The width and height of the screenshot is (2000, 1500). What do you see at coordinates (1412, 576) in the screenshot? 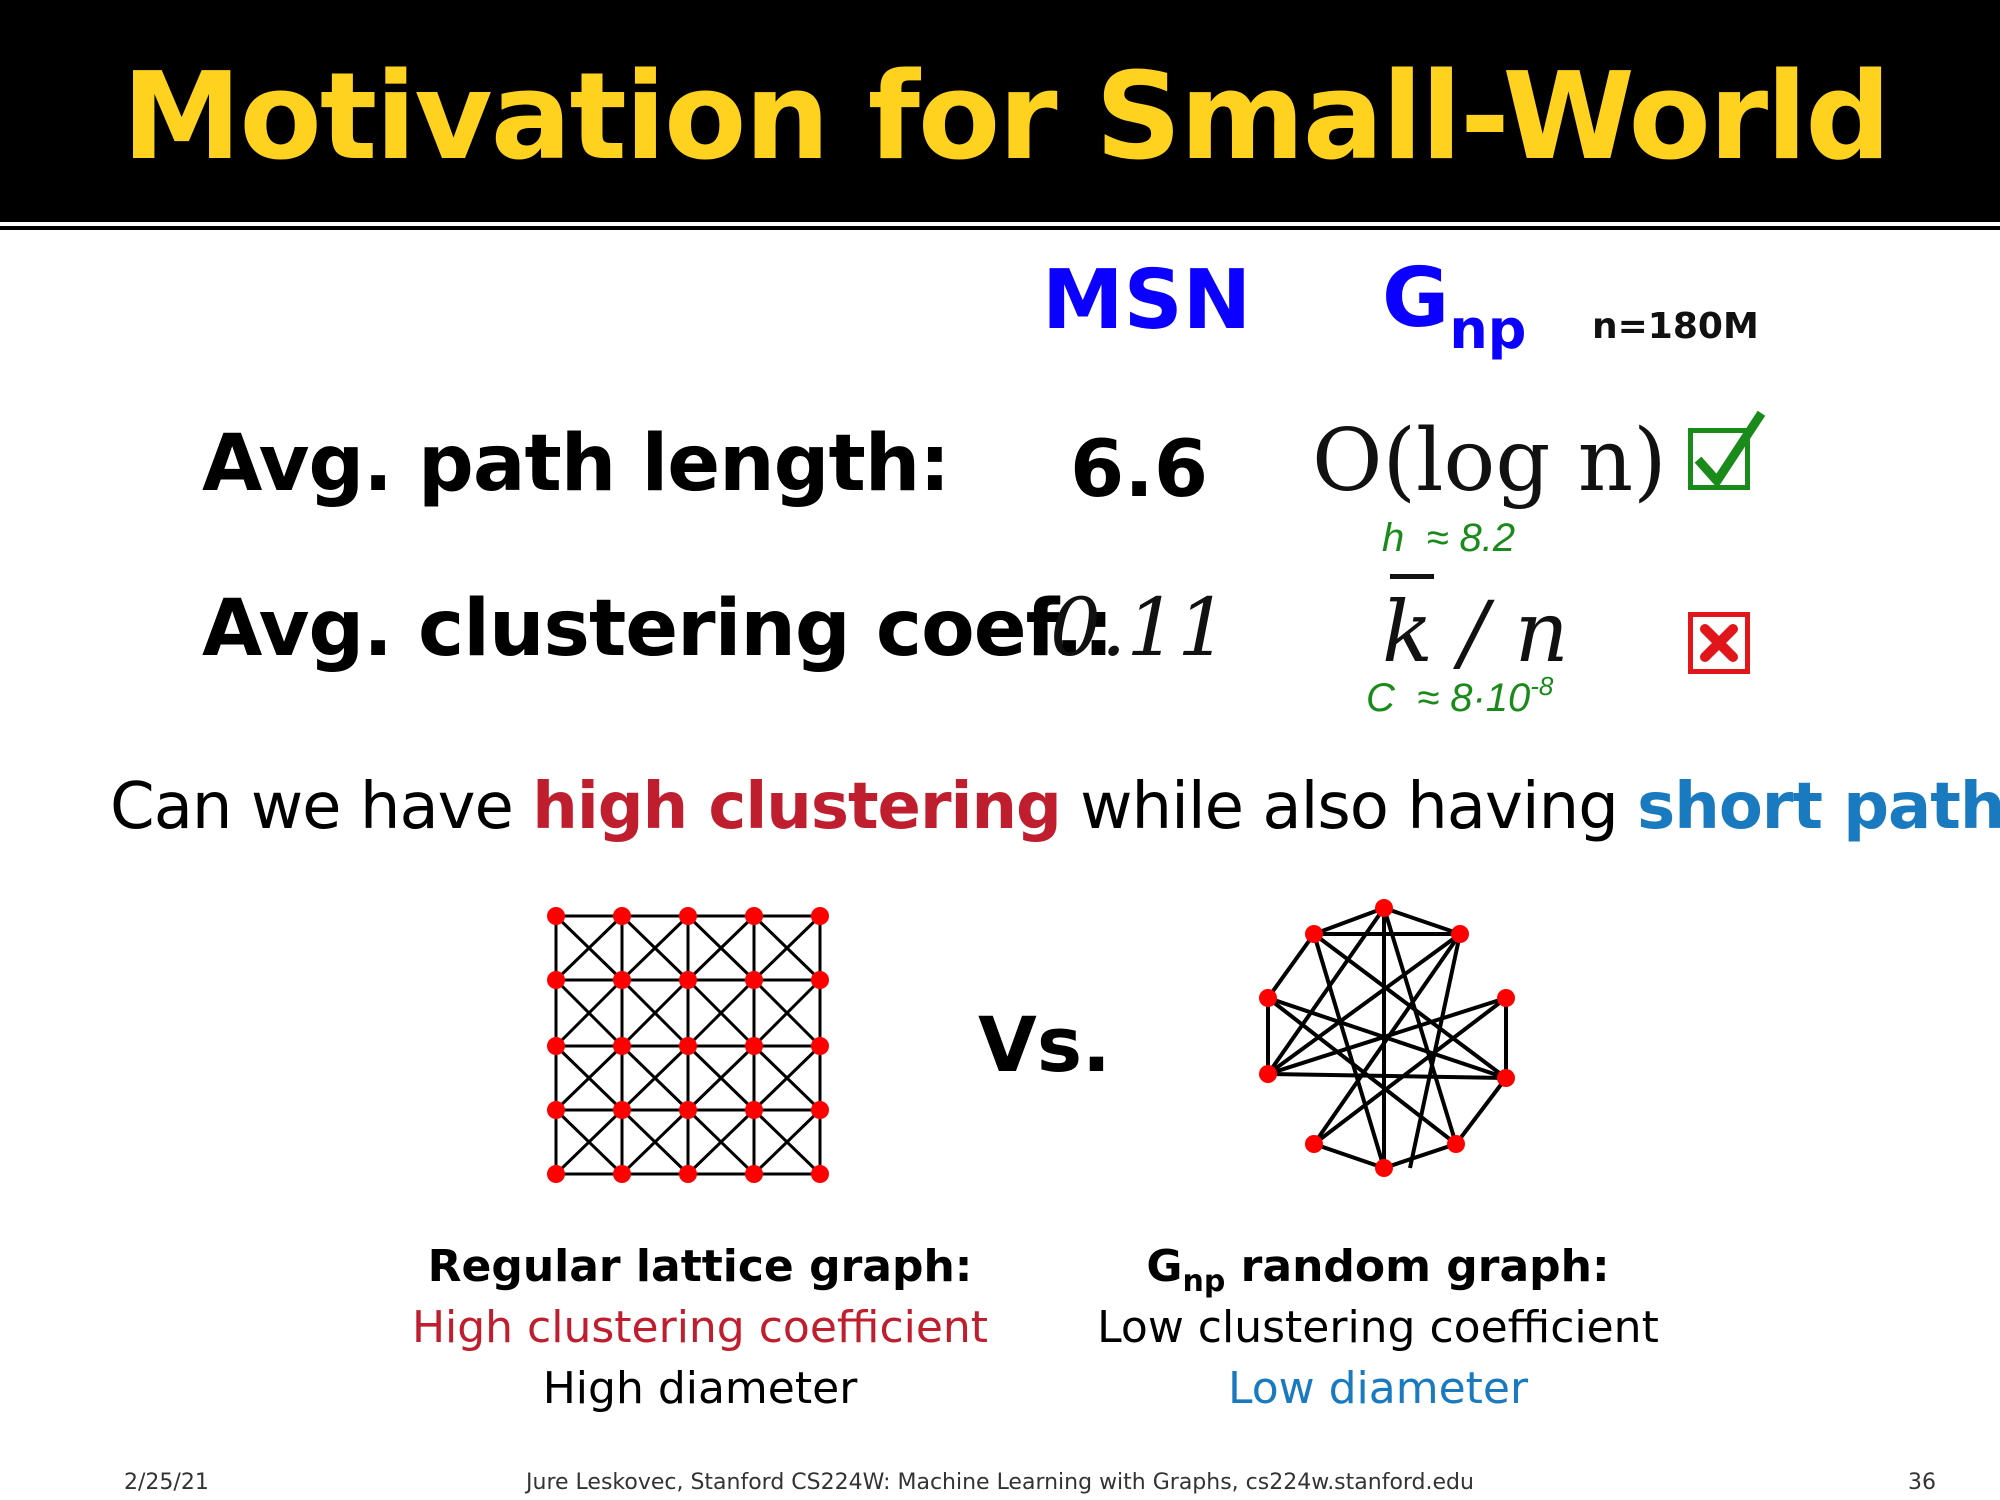
I see `k-overbar` at bounding box center [1412, 576].